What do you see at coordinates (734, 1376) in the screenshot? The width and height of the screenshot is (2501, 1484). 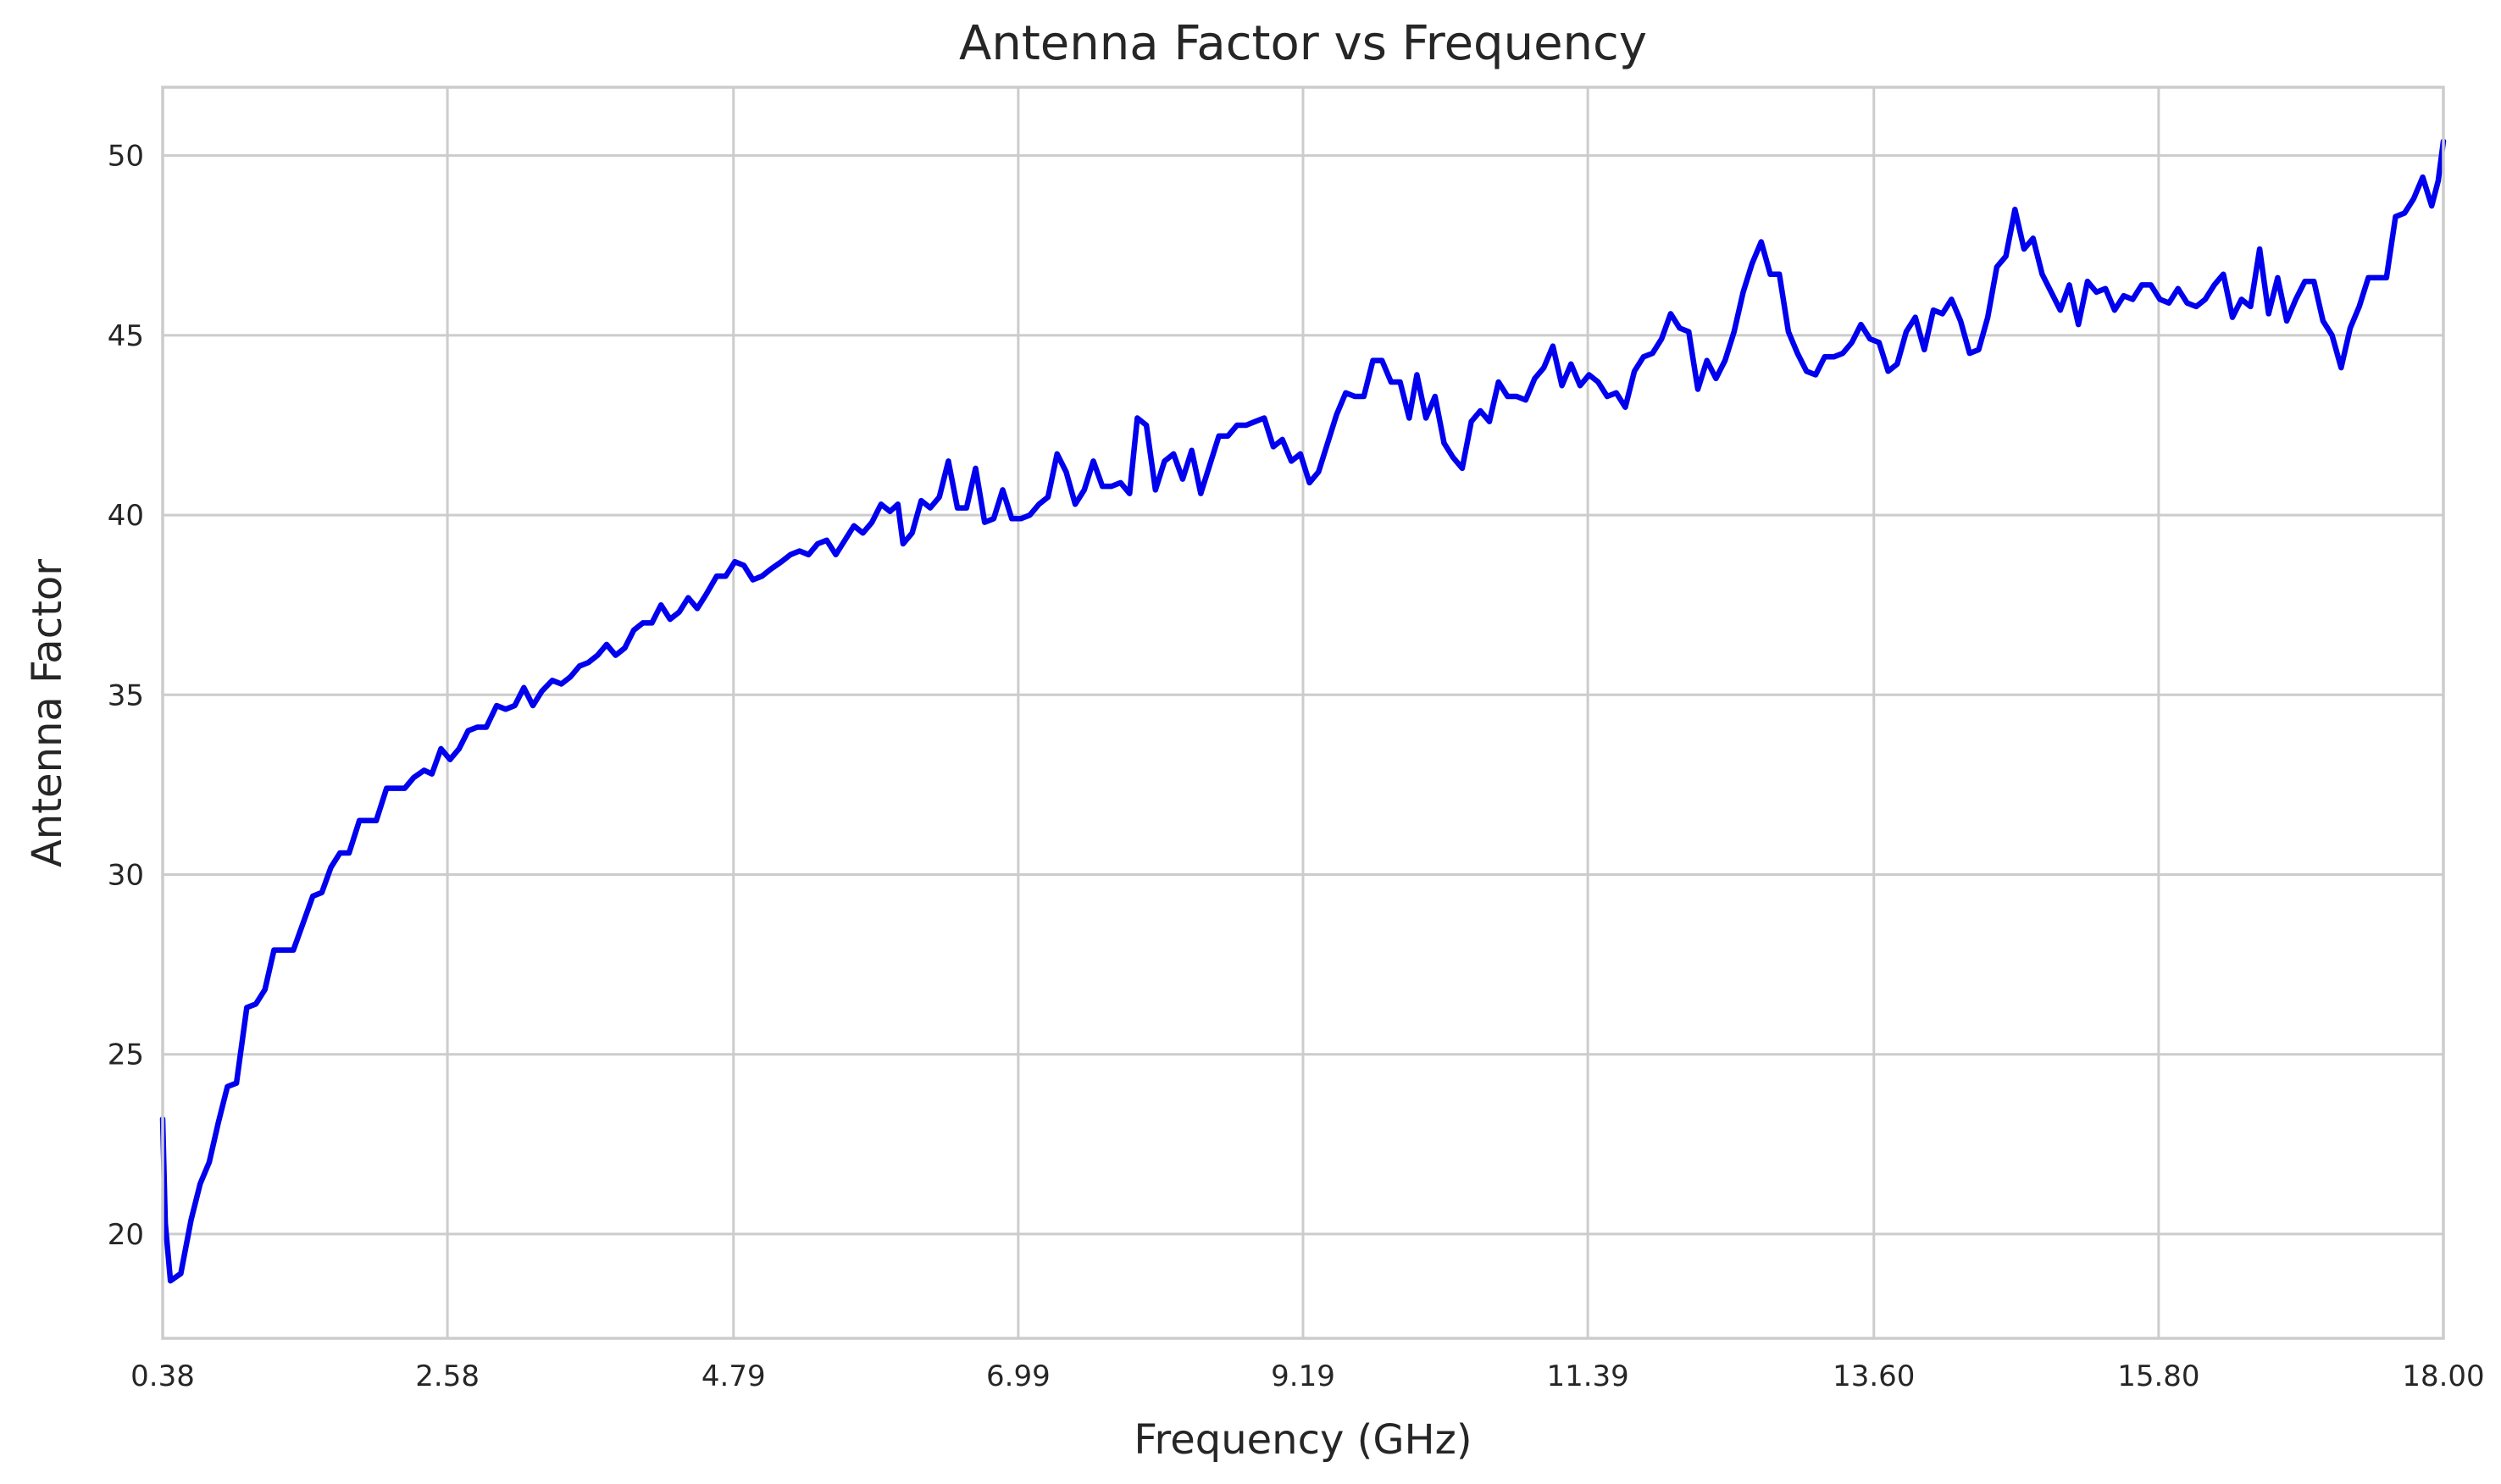 I see `x-tick-label: 4.79` at bounding box center [734, 1376].